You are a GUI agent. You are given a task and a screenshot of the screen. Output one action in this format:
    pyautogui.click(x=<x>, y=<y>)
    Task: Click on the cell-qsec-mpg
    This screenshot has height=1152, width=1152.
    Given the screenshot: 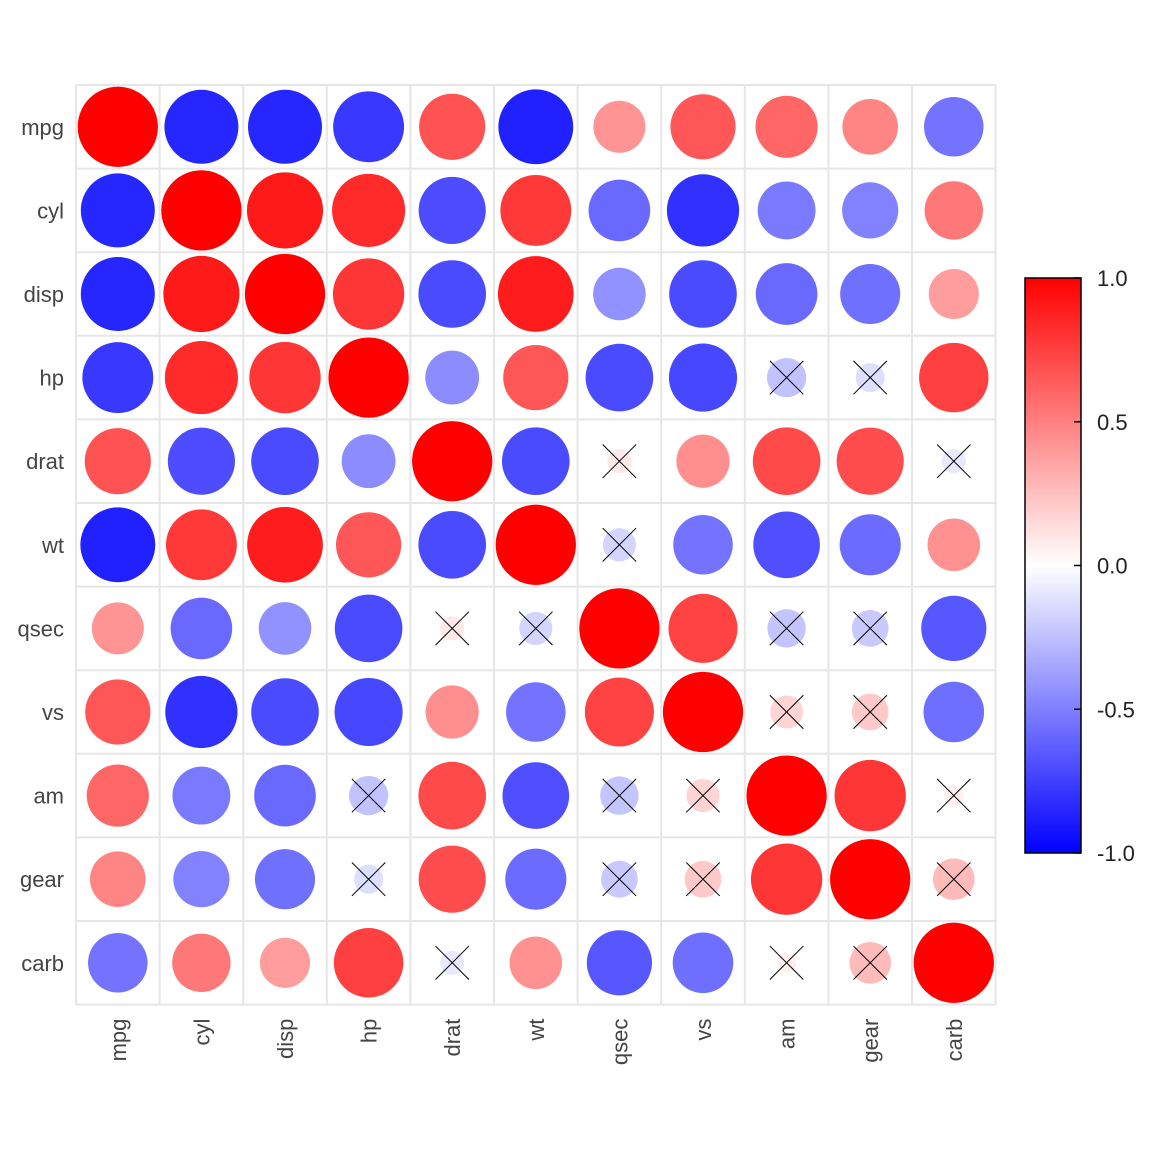 What is the action you would take?
    pyautogui.click(x=117, y=628)
    